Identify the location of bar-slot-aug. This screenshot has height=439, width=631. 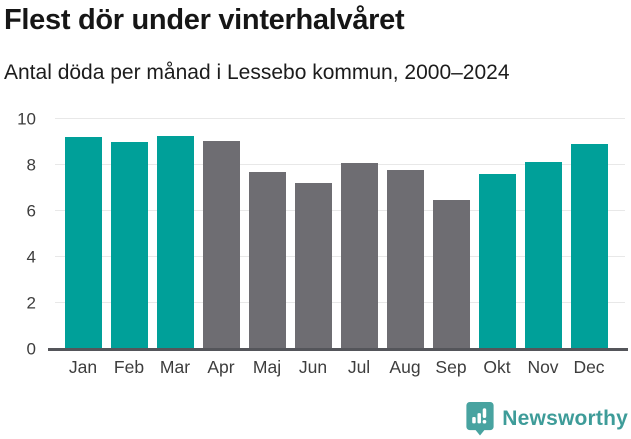
(405, 234).